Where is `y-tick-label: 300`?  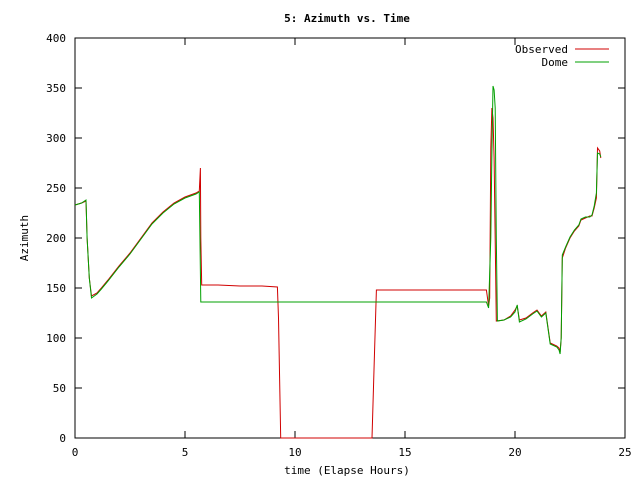 y-tick-label: 300 is located at coordinates (56, 138).